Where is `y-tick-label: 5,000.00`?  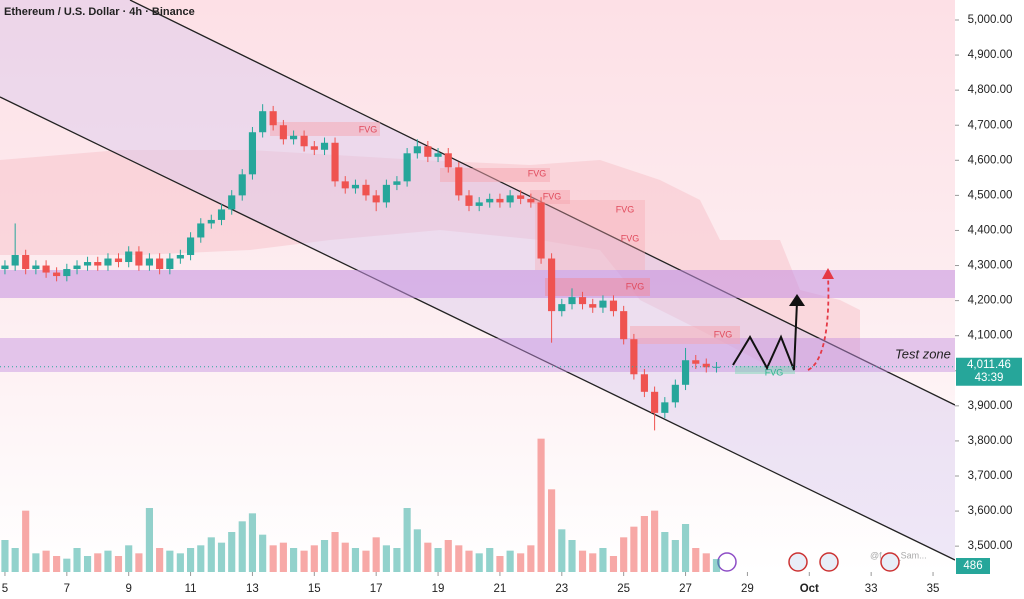
y-tick-label: 5,000.00 is located at coordinates (990, 20).